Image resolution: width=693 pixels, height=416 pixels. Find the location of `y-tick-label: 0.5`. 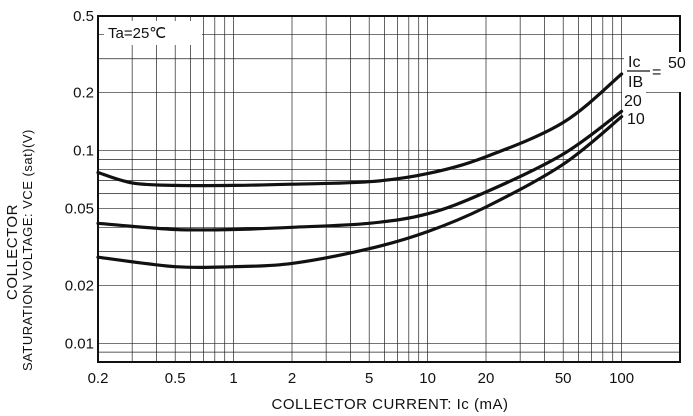

y-tick-label: 0.5 is located at coordinates (83, 16).